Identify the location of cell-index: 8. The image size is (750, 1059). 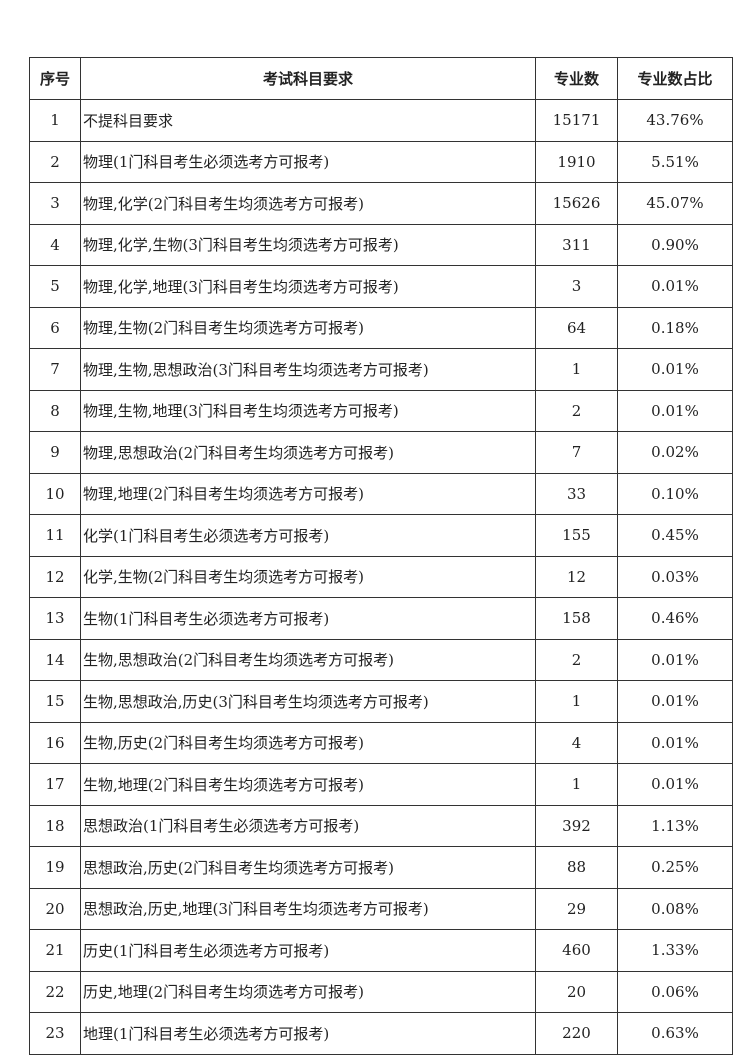
(55, 410).